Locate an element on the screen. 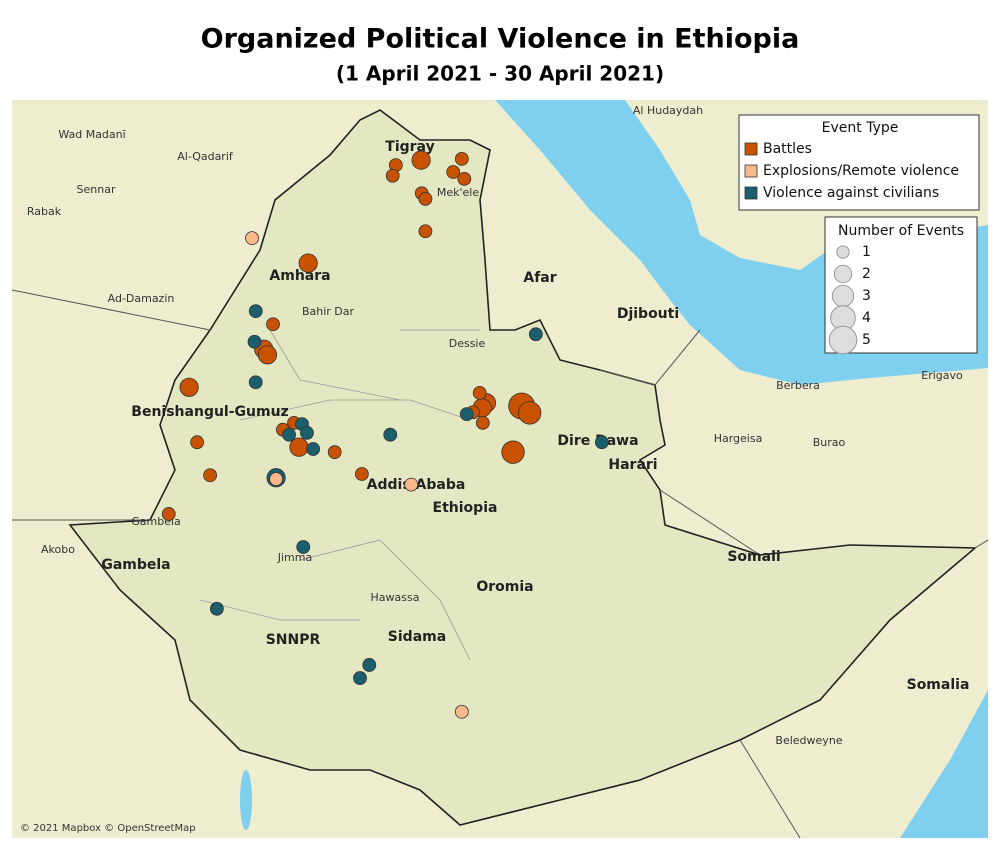  place-label: Dessie is located at coordinates (467, 343).